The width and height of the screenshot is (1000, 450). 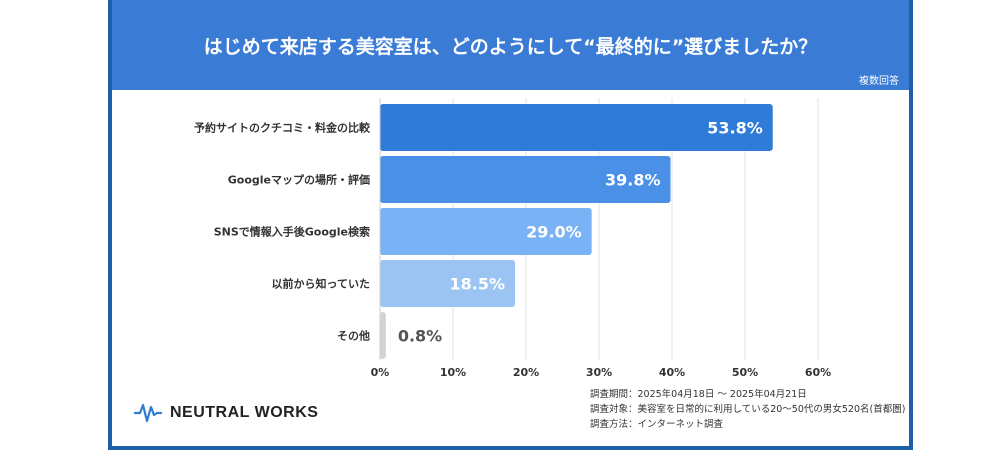 What do you see at coordinates (672, 372) in the screenshot?
I see `x-tick-label: 40%` at bounding box center [672, 372].